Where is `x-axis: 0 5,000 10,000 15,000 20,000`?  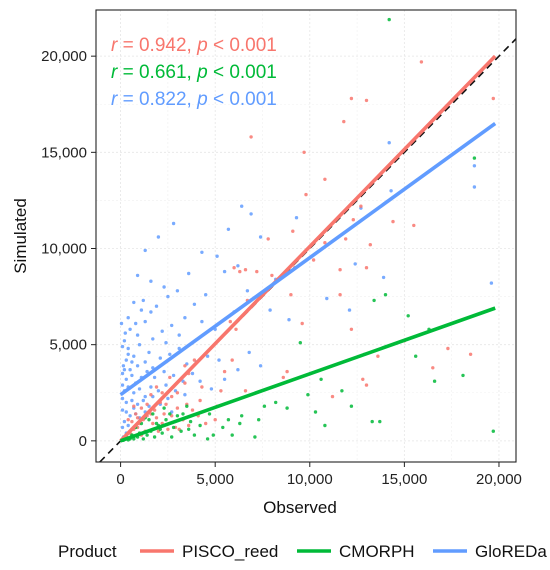 x-axis: 0 5,000 10,000 15,000 20,000 is located at coordinates (319, 475).